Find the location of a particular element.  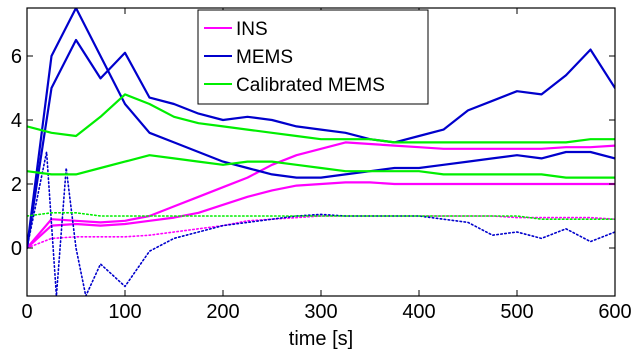

y-tick-label-2: 2 is located at coordinates (16, 185).